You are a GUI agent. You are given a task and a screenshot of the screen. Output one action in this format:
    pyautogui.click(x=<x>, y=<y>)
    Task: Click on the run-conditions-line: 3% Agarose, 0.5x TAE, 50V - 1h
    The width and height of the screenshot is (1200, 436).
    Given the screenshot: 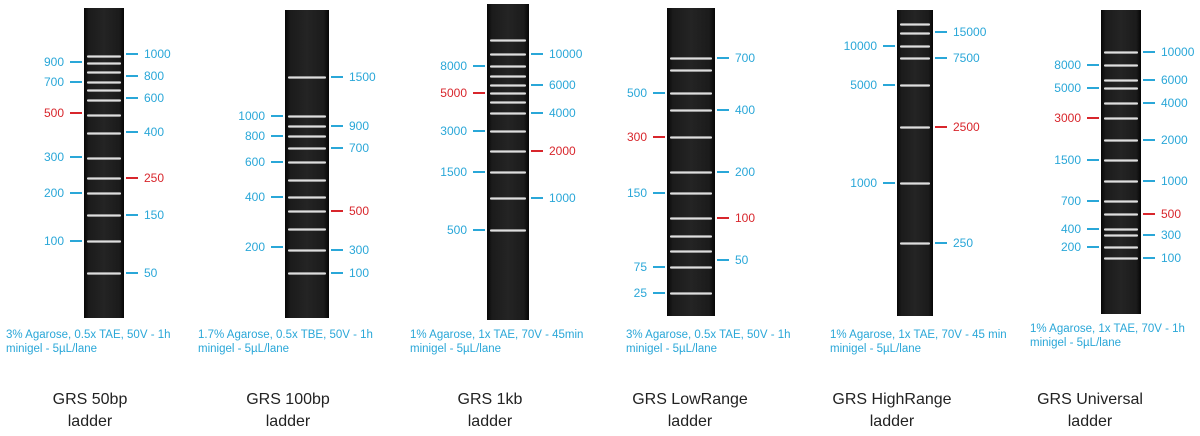 What is the action you would take?
    pyautogui.click(x=708, y=335)
    